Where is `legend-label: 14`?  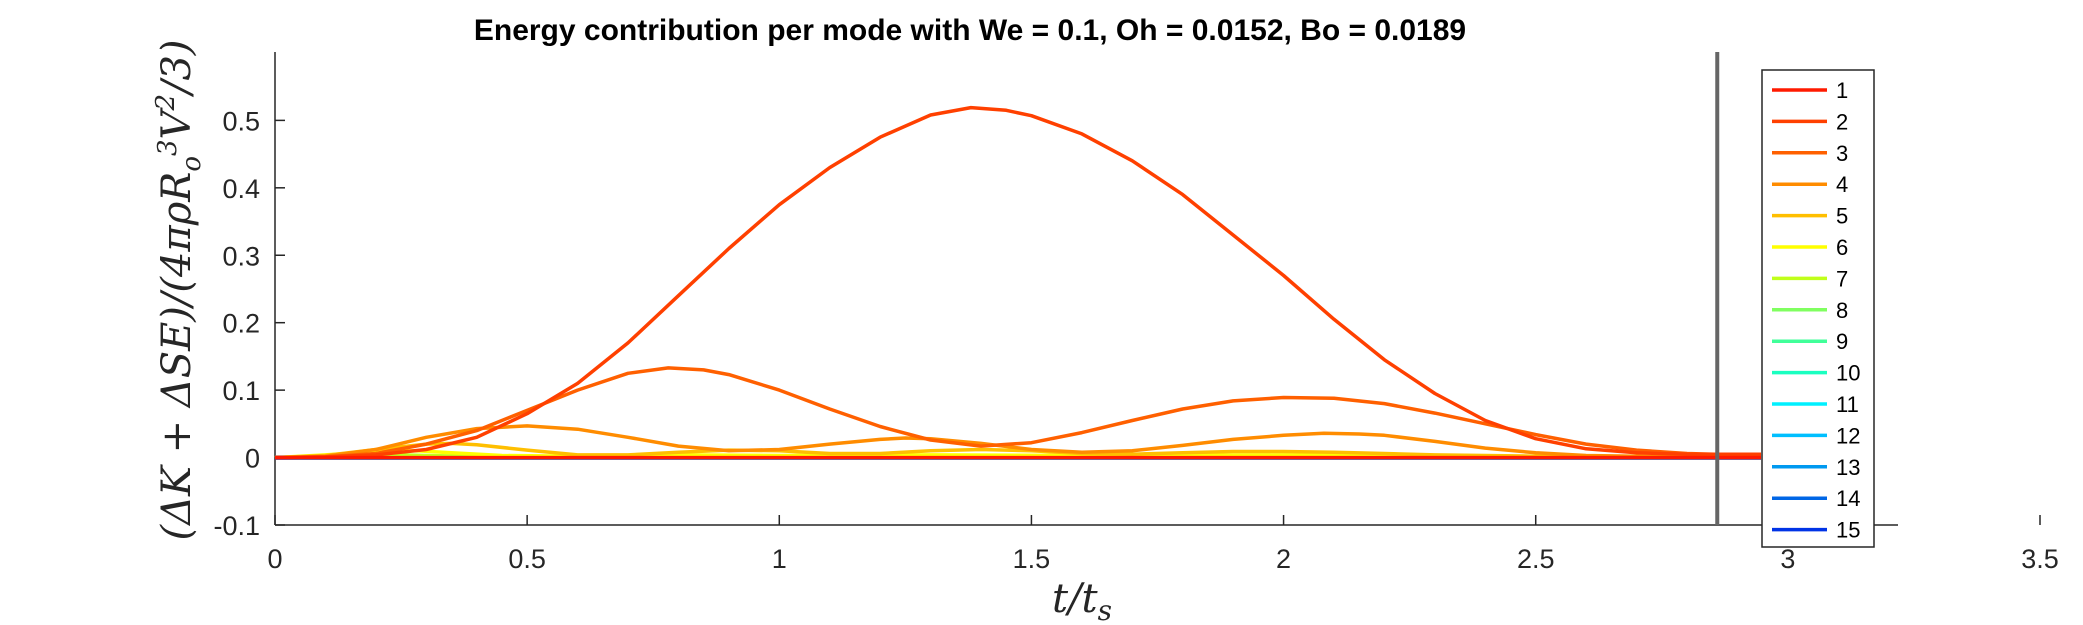 legend-label: 14 is located at coordinates (1848, 498).